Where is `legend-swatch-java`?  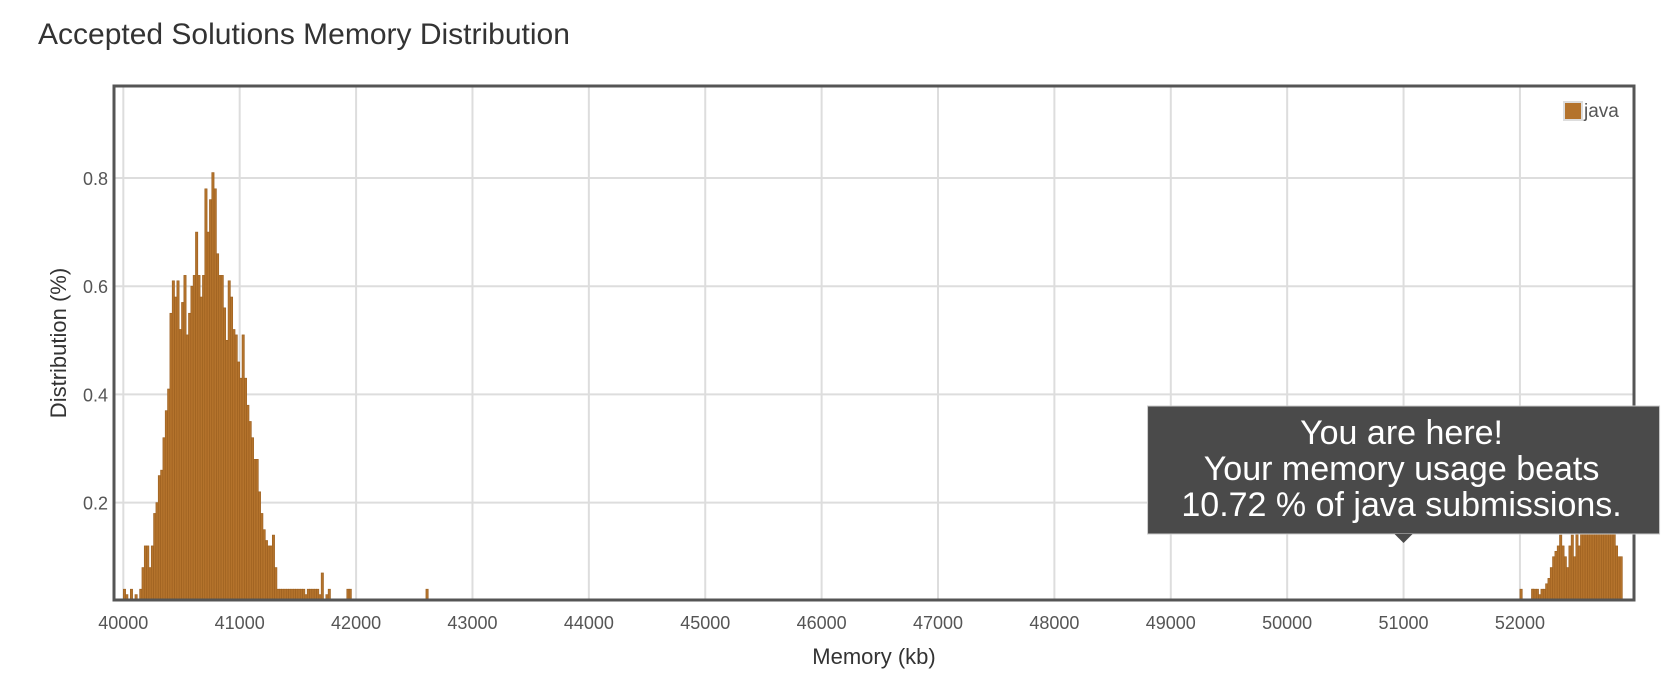 legend-swatch-java is located at coordinates (1573, 111).